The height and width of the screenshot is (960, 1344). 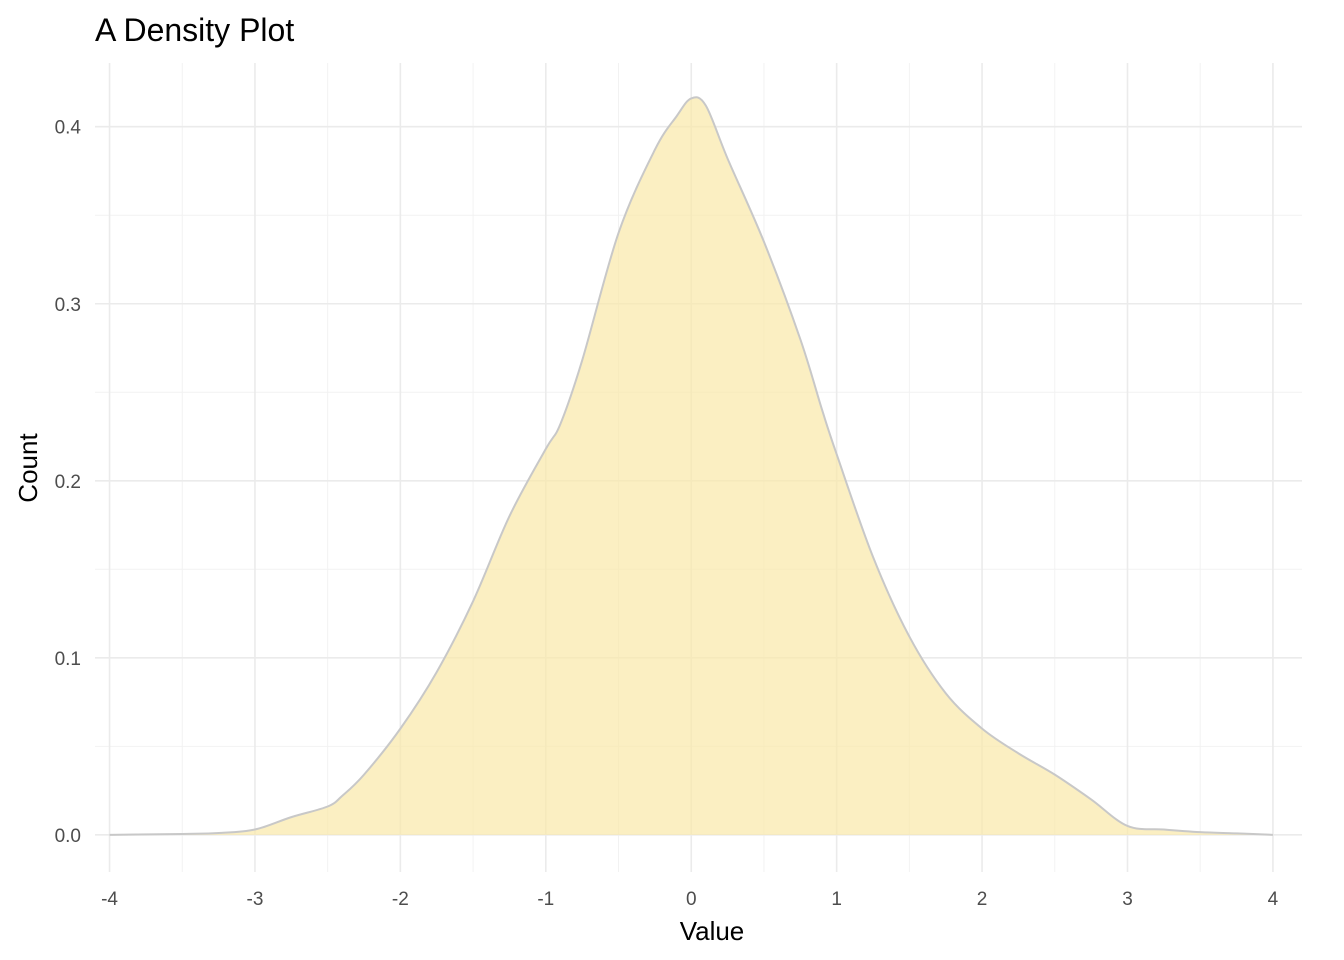 What do you see at coordinates (68, 836) in the screenshot?
I see `y-tick-label: 0.0` at bounding box center [68, 836].